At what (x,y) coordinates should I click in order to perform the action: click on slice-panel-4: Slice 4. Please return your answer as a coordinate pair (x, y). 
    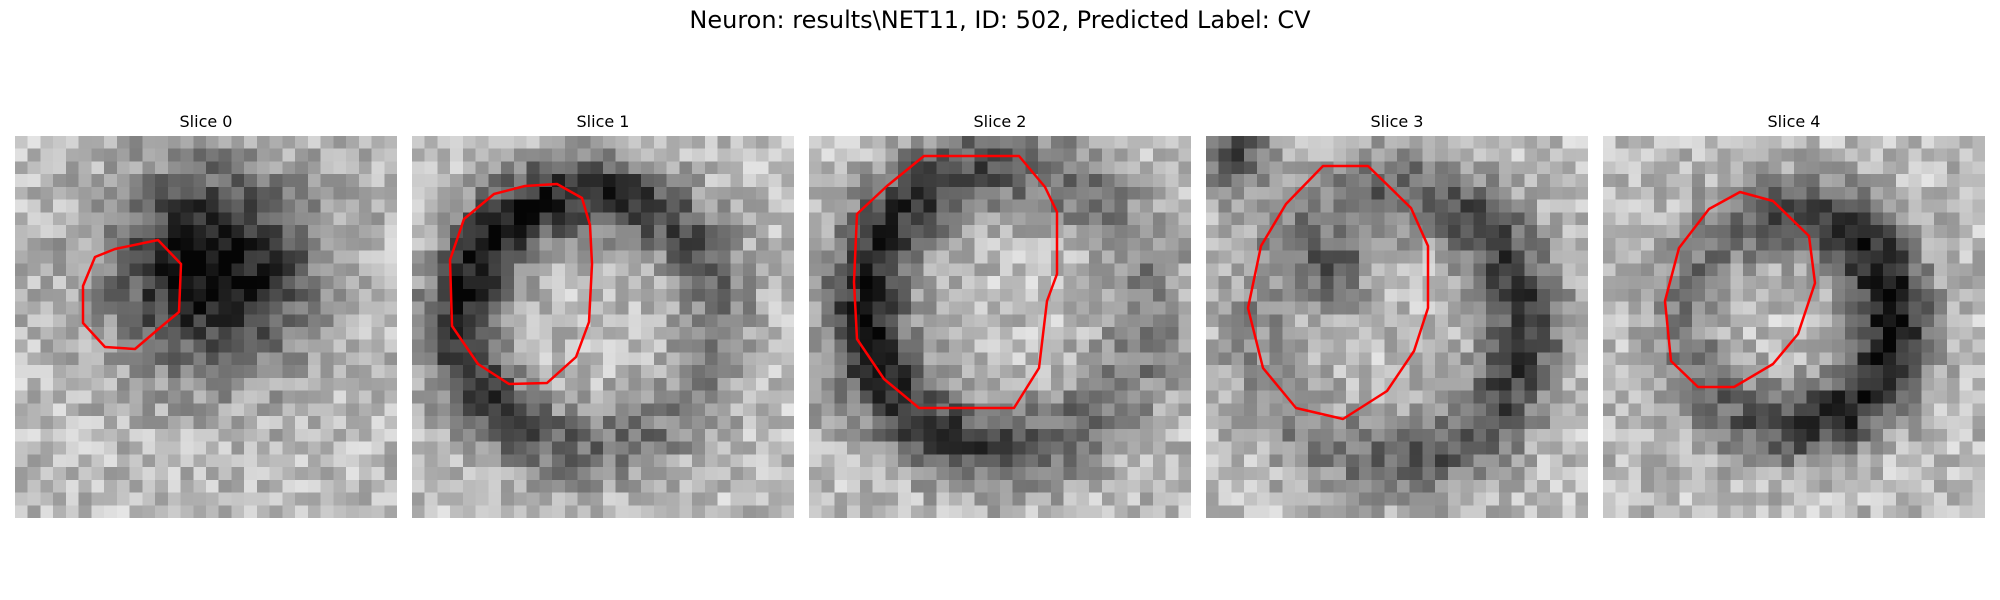
    Looking at the image, I should click on (1794, 314).